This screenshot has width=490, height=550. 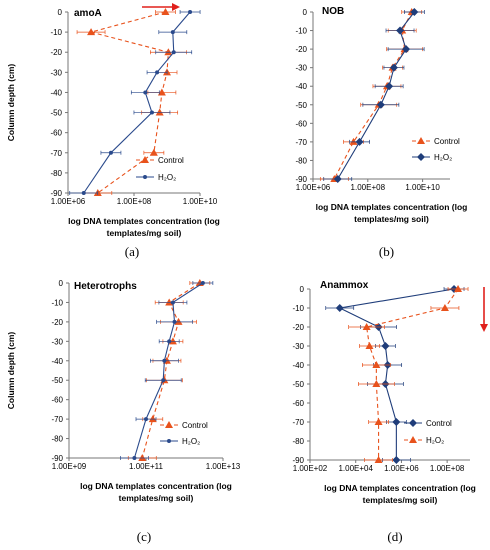 I want to click on panel-label: (a), so click(x=132, y=251).